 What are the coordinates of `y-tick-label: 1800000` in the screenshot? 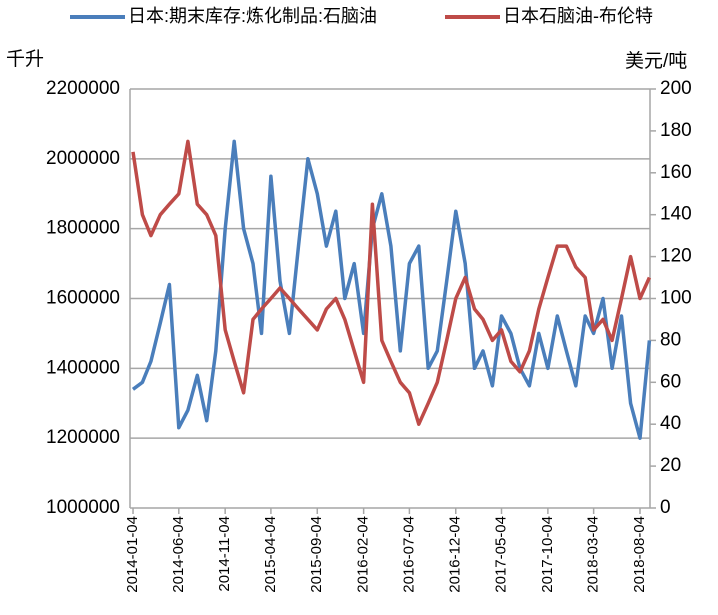 It's located at (83, 228).